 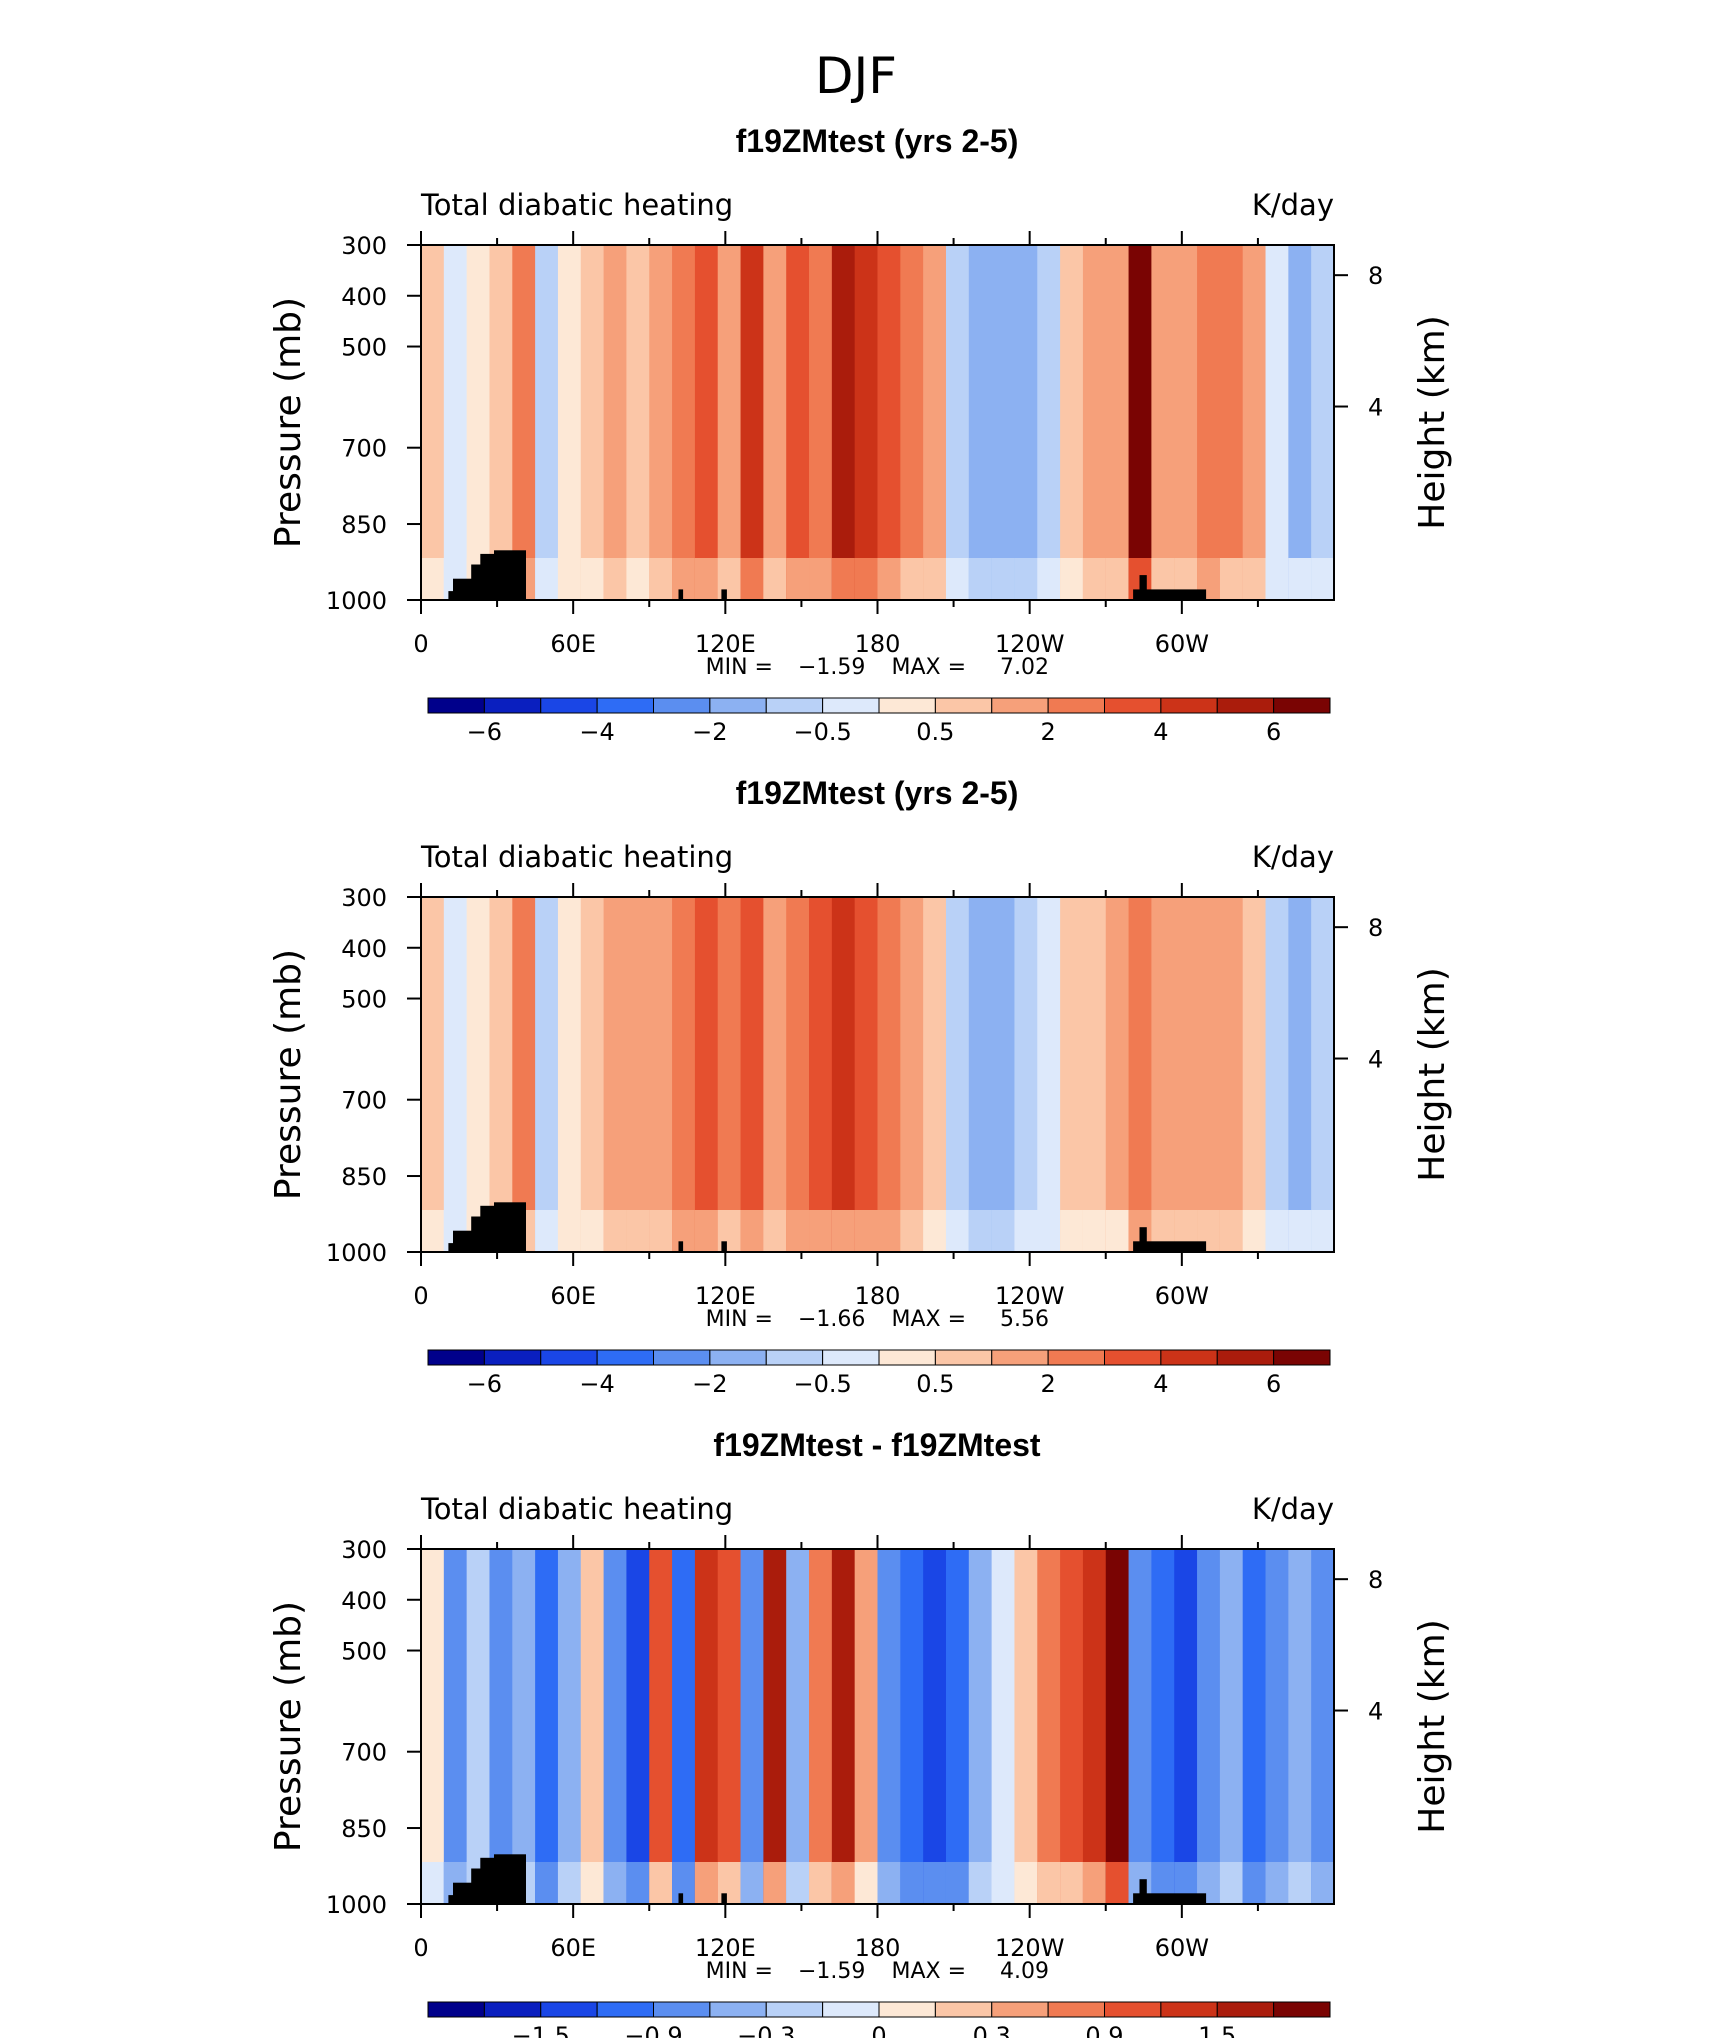 I want to click on x-tick-label: 180, so click(x=878, y=1948).